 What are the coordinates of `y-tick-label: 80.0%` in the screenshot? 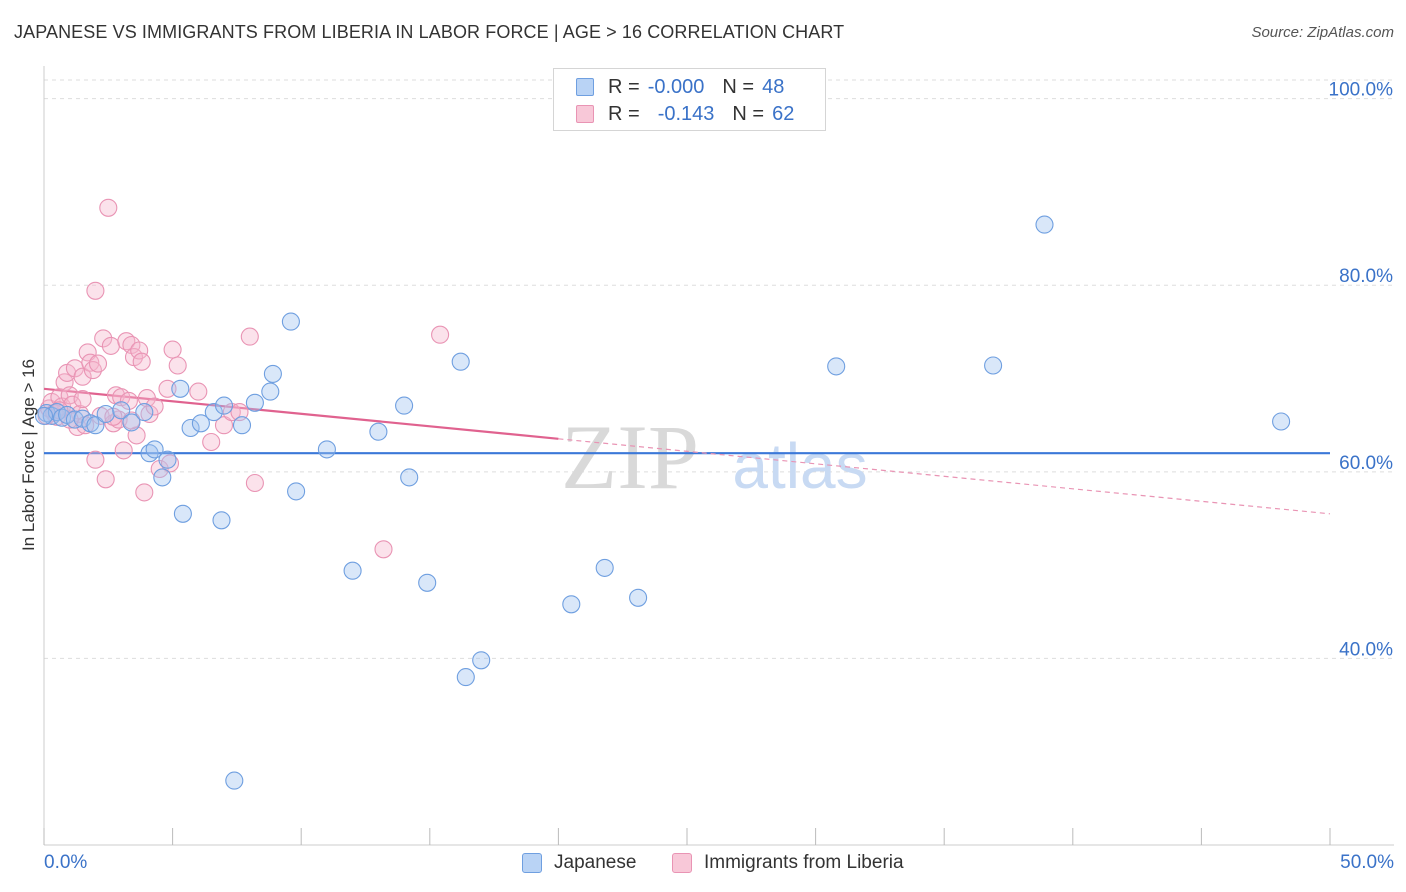 It's located at (1366, 276).